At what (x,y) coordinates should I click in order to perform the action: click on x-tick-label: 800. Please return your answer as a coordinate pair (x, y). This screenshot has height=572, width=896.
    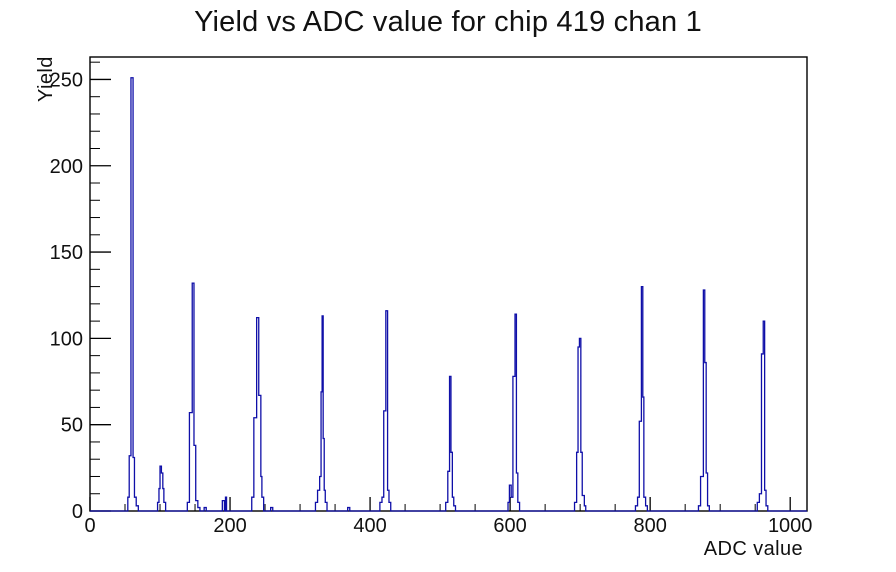
    Looking at the image, I should click on (649, 526).